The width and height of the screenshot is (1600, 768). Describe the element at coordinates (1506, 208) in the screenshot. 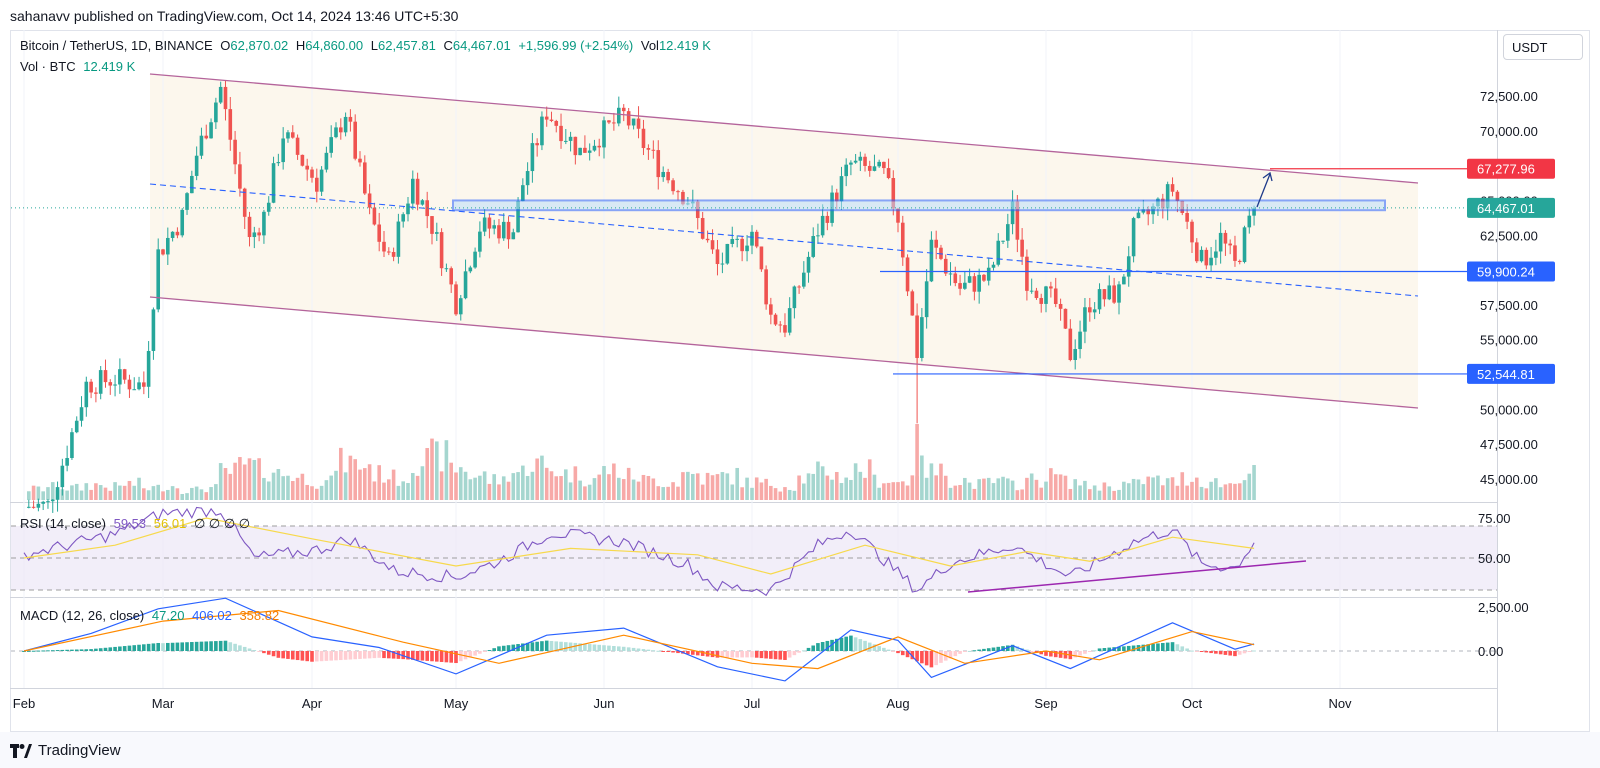

I see `price-badge-label: 64,467.01` at that location.